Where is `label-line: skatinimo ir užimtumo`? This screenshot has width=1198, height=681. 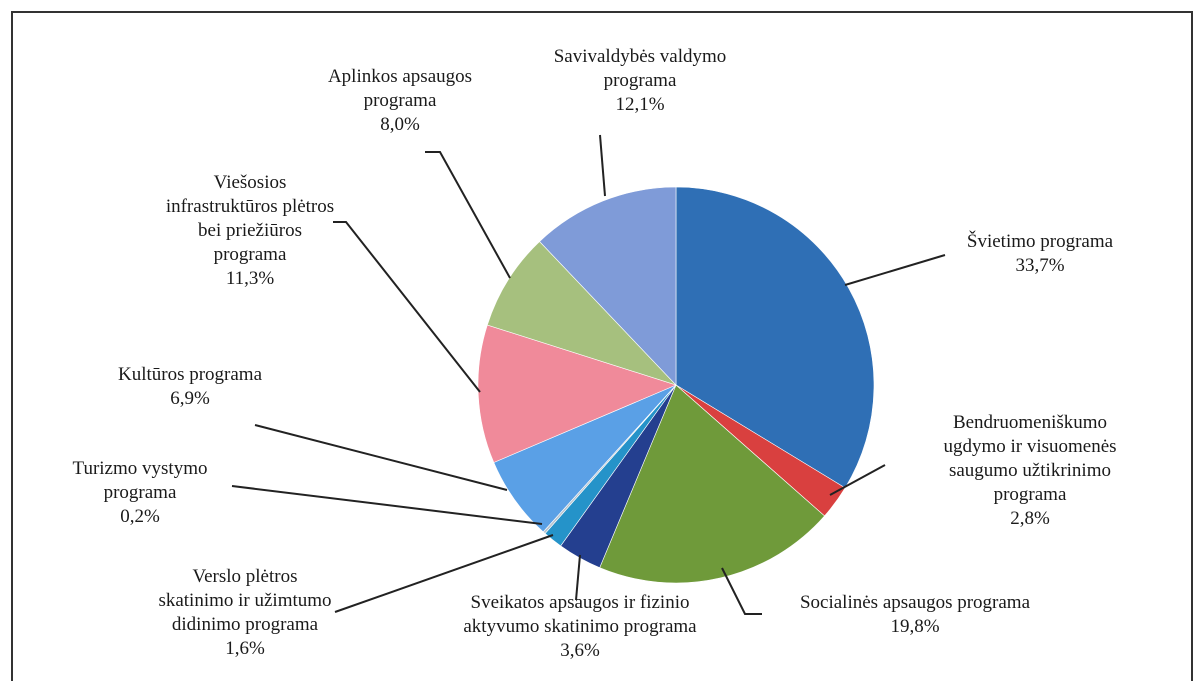
label-line: skatinimo ir užimtumo is located at coordinates (244, 600).